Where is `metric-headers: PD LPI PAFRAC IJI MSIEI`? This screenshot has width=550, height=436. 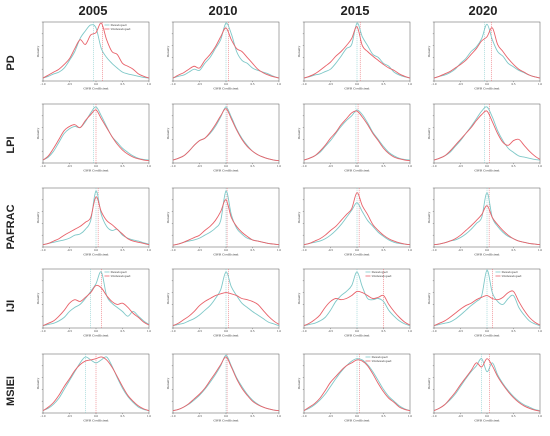 metric-headers: PD LPI PAFRAC IJI MSIEI is located at coordinates (11, 230).